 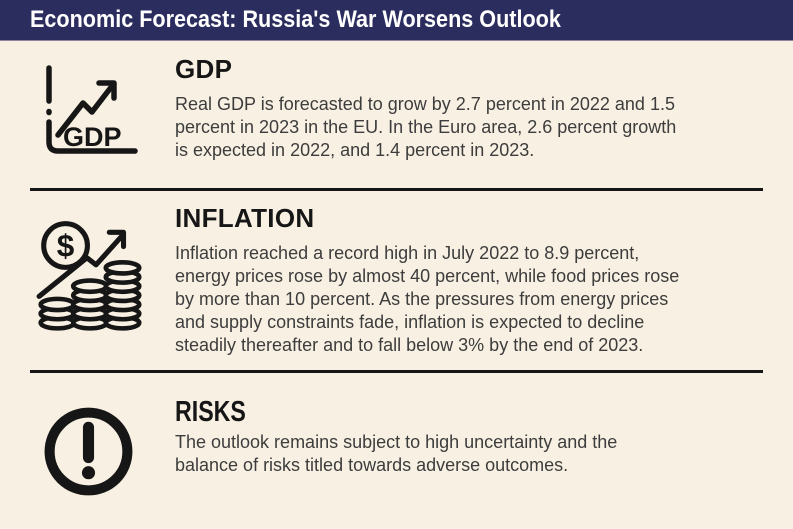 I want to click on gdp-icon-column: GDP, so click(x=102, y=101).